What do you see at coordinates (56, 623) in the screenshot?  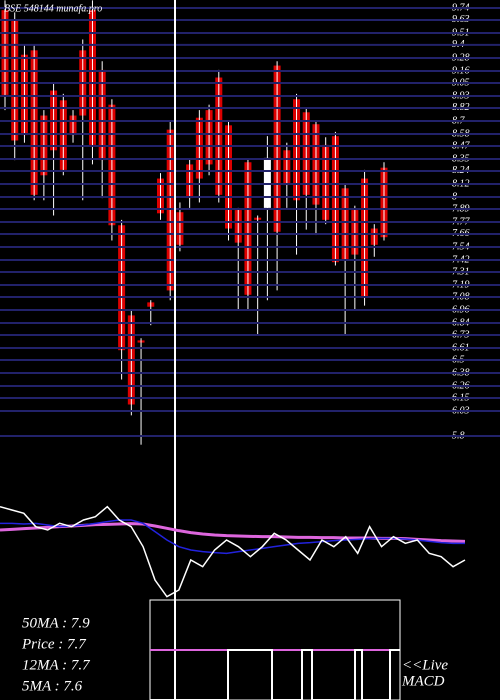 I see `ma-label: 50MA : 7.9` at bounding box center [56, 623].